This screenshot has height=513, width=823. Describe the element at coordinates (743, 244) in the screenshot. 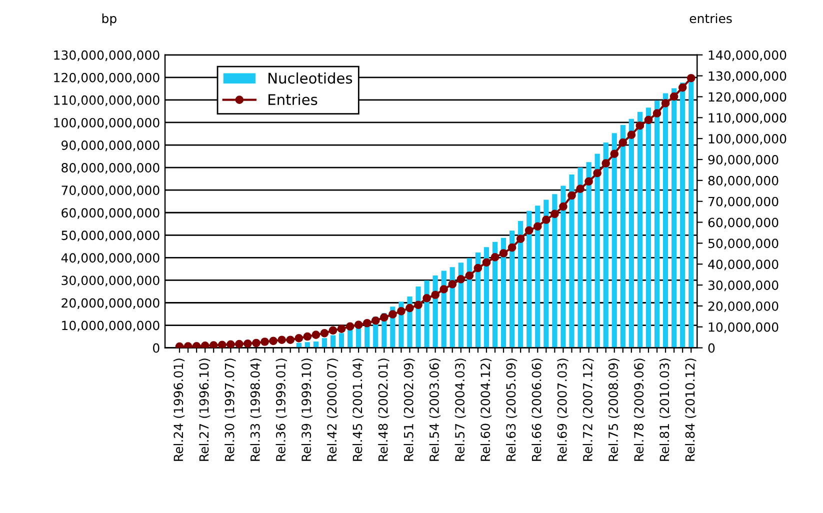

I see `y2-tick-label: 50,000,000` at that location.